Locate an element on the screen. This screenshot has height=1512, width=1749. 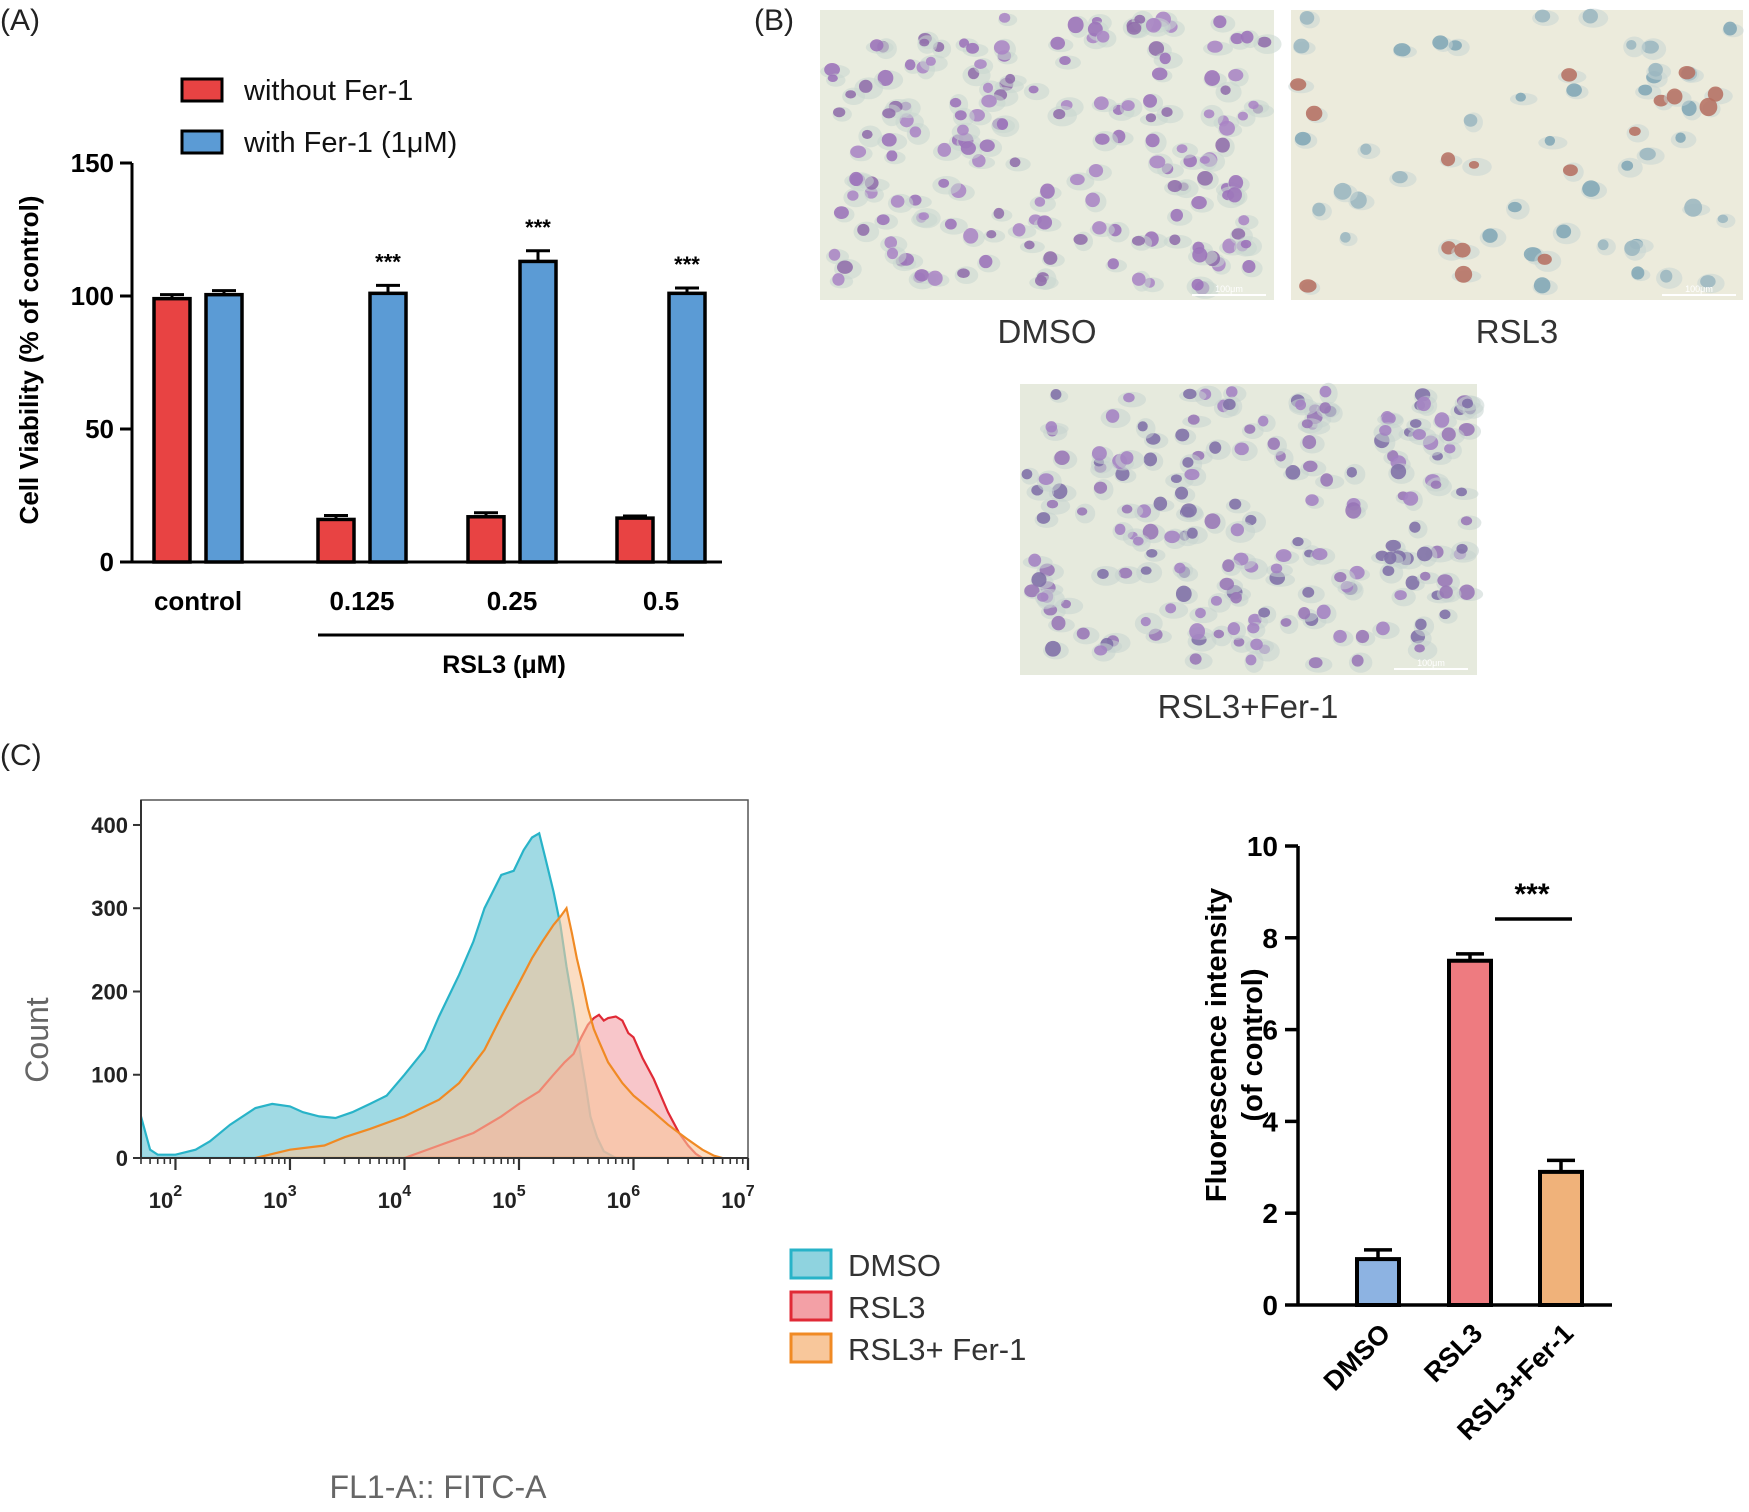
y-tick-label-c-right: 10 is located at coordinates (1262, 846).